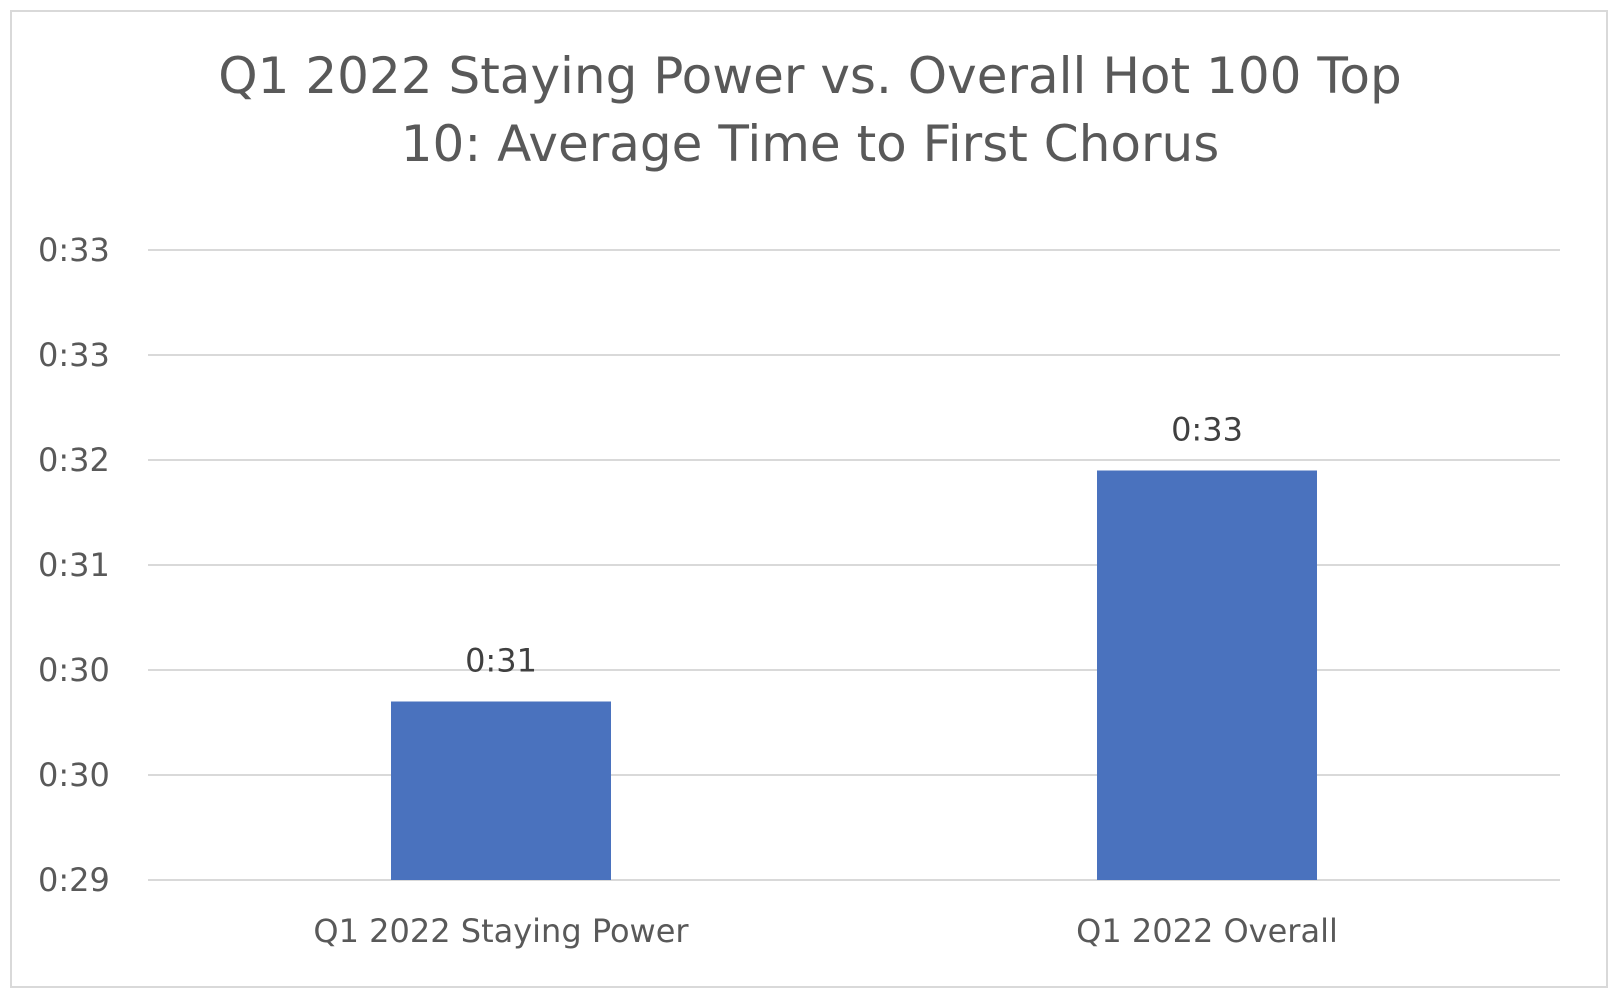  Describe the element at coordinates (74, 460) in the screenshot. I see `y-tick-label: 0:32` at that location.